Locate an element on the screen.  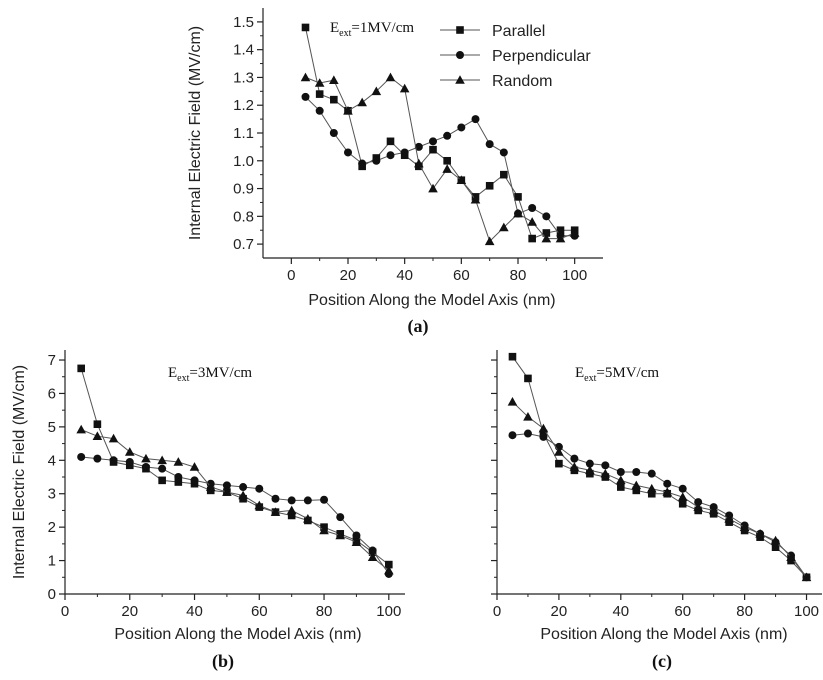
field-annotation: Eext=5MV/cm is located at coordinates (617, 374).